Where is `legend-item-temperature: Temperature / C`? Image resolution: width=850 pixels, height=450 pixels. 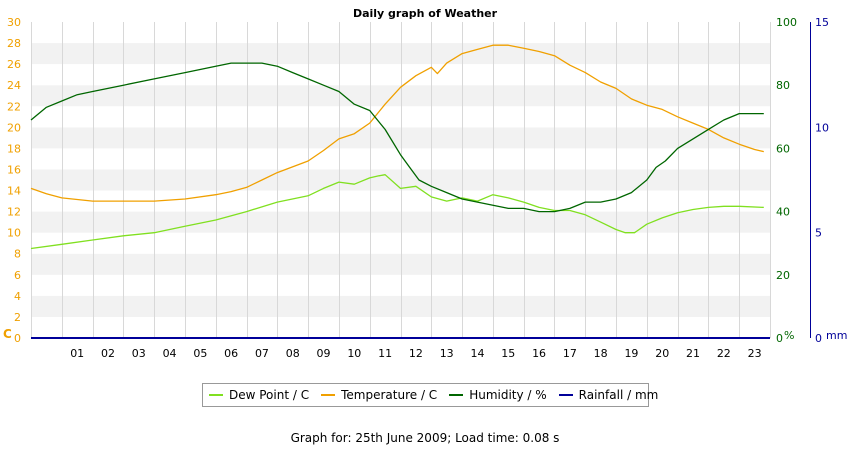
legend-item-temperature: Temperature / C is located at coordinates (379, 395).